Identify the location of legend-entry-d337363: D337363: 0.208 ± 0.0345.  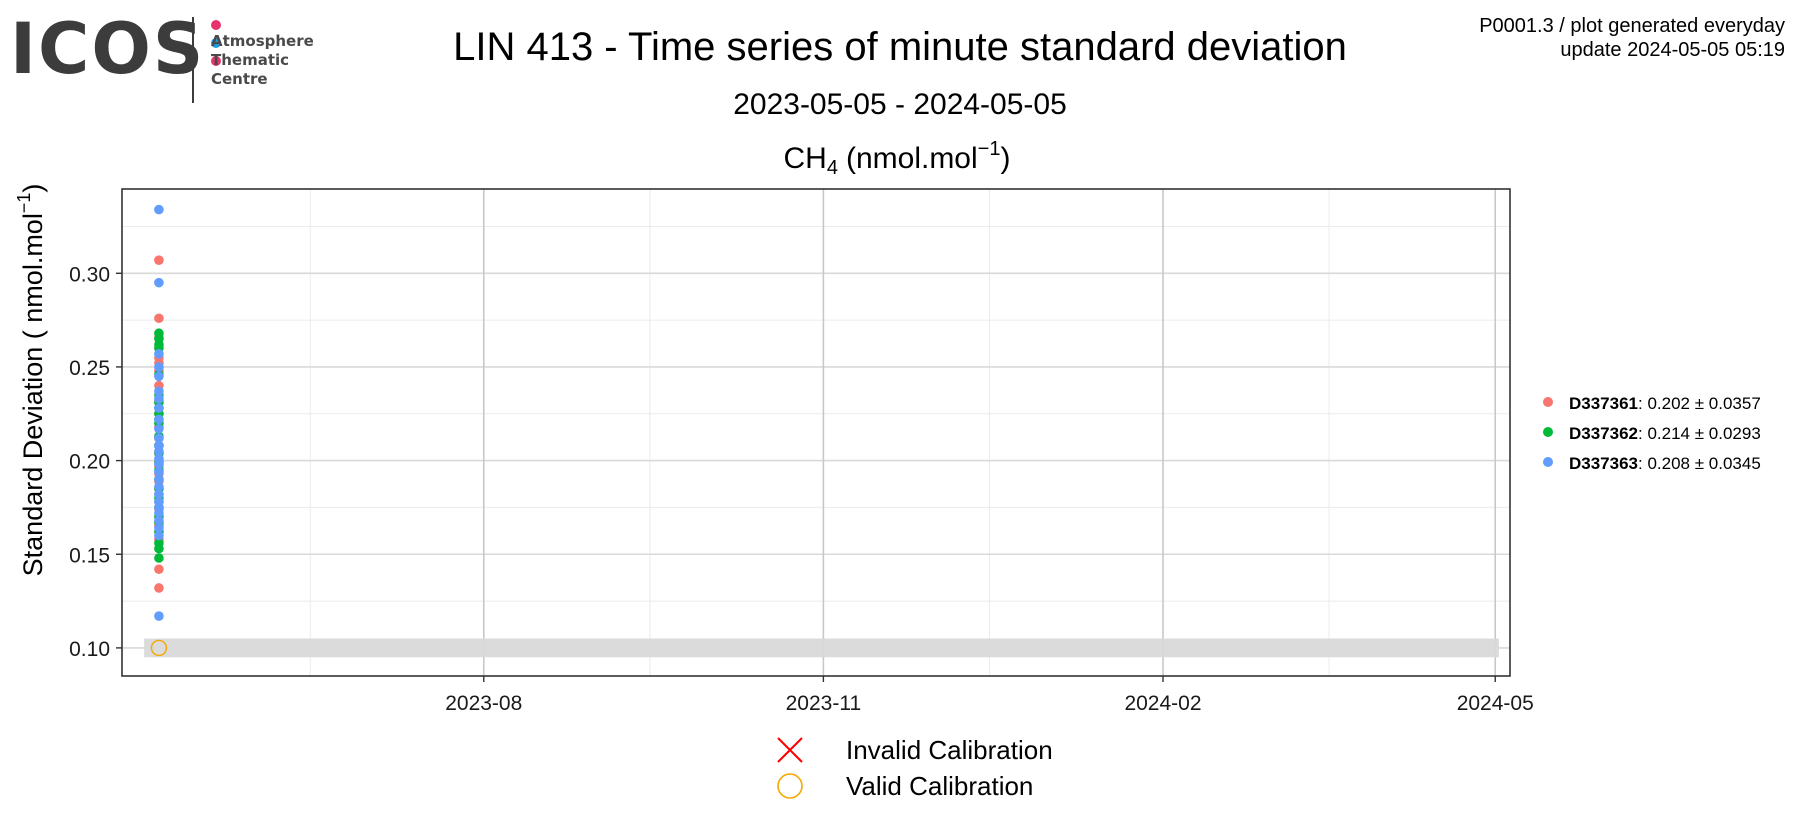
(1665, 463).